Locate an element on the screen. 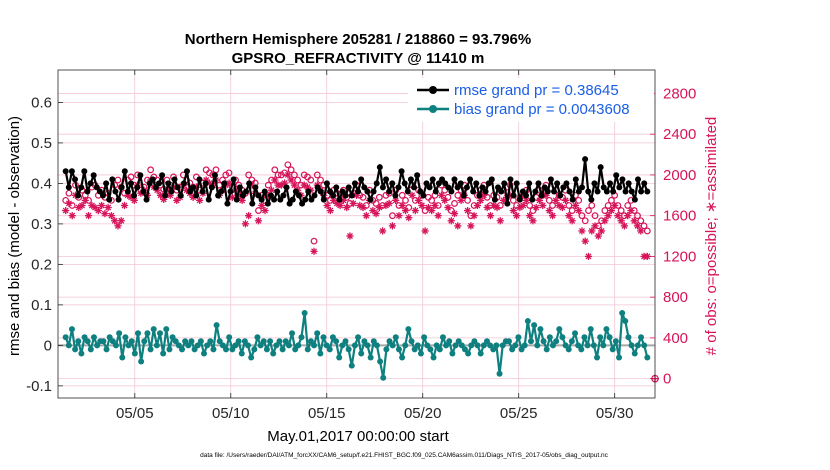  y-tick-label: 0.3 is located at coordinates (41, 224).